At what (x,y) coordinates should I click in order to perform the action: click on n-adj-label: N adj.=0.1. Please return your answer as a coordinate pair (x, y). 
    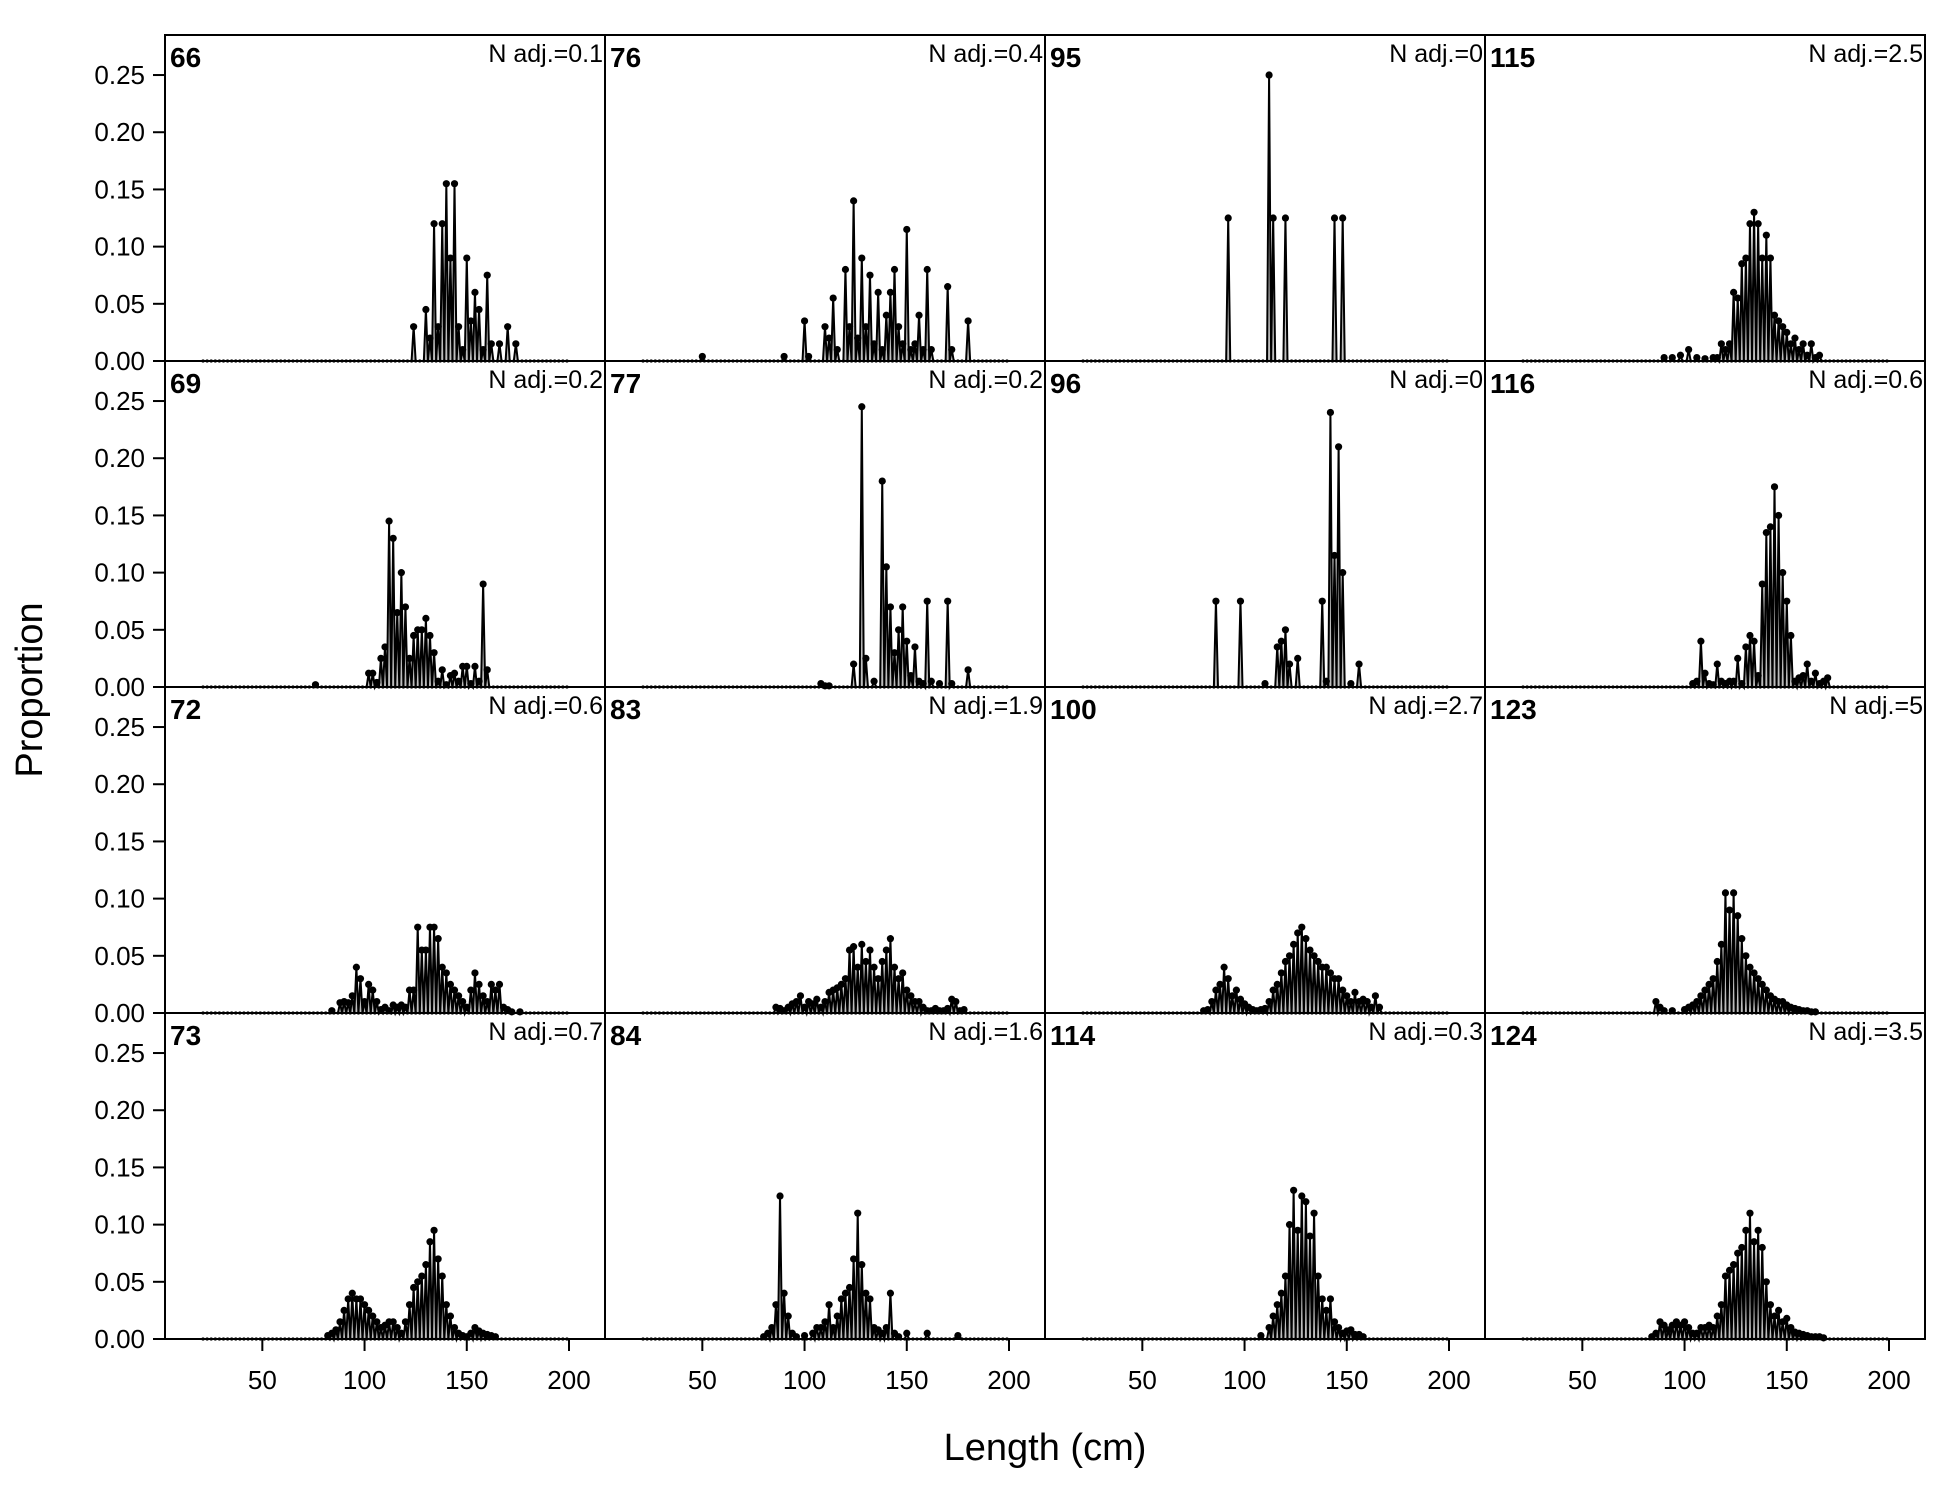
    Looking at the image, I should click on (545, 54).